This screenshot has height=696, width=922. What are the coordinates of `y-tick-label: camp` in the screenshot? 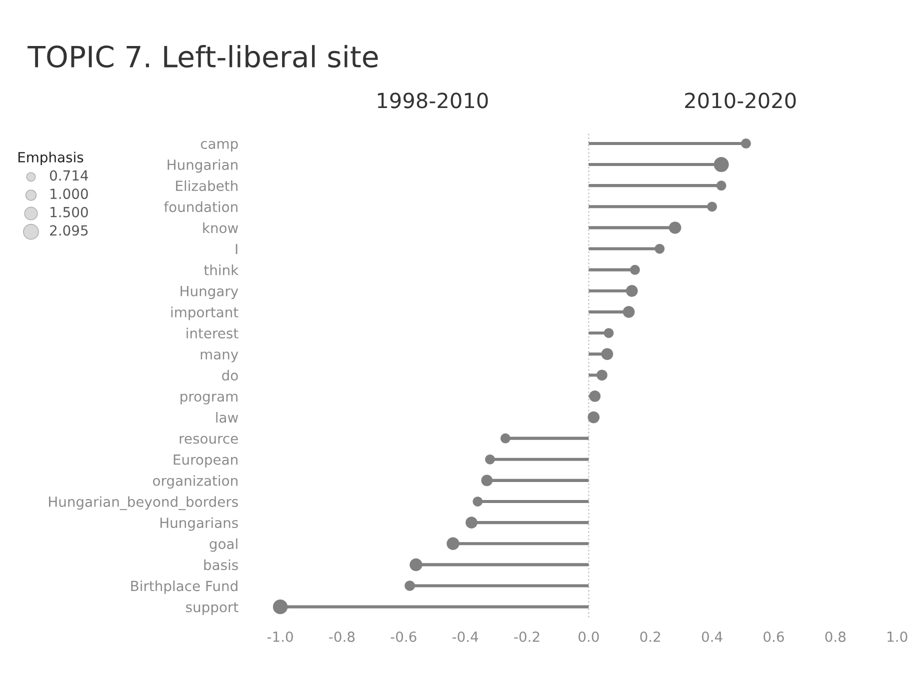 It's located at (219, 146).